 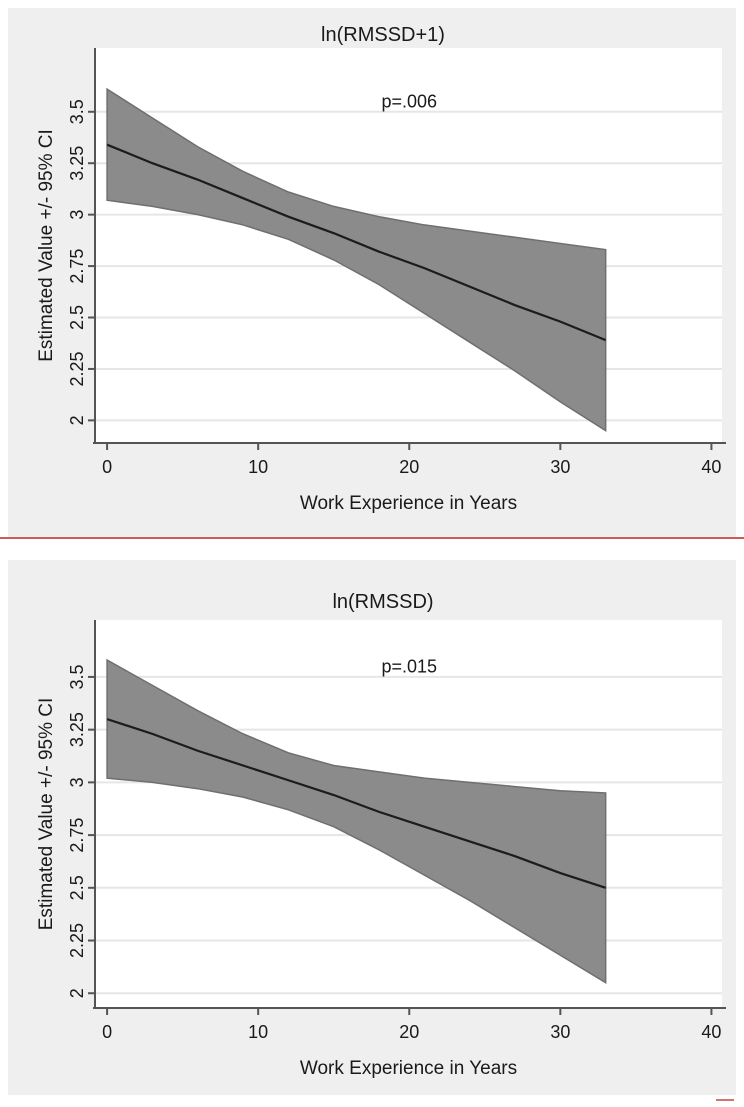 What do you see at coordinates (409, 667) in the screenshot?
I see `p-value-annotation: p=.015` at bounding box center [409, 667].